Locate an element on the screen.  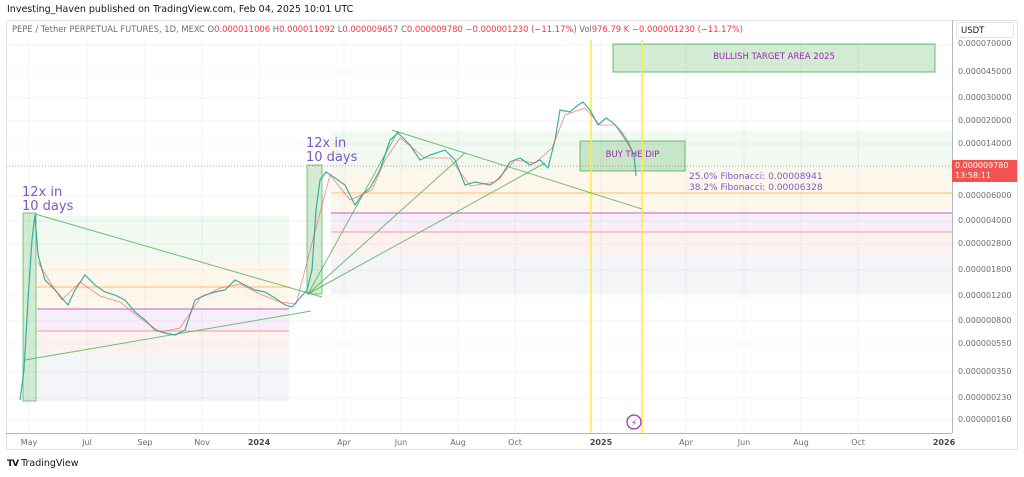
close-value: 0.000009780 is located at coordinates (434, 29).